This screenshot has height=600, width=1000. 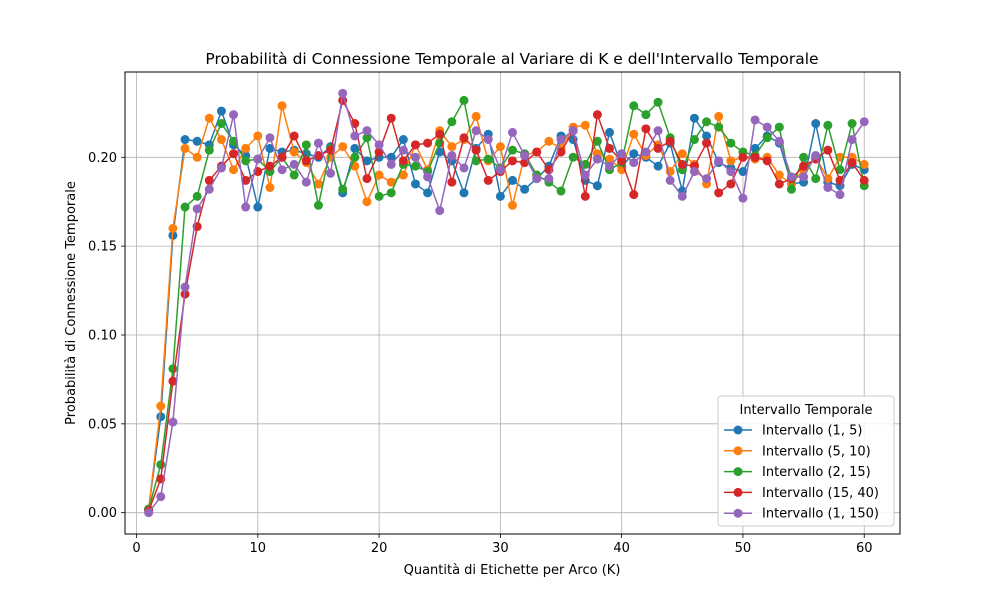 What do you see at coordinates (743, 548) in the screenshot?
I see `x-tick-label: 50` at bounding box center [743, 548].